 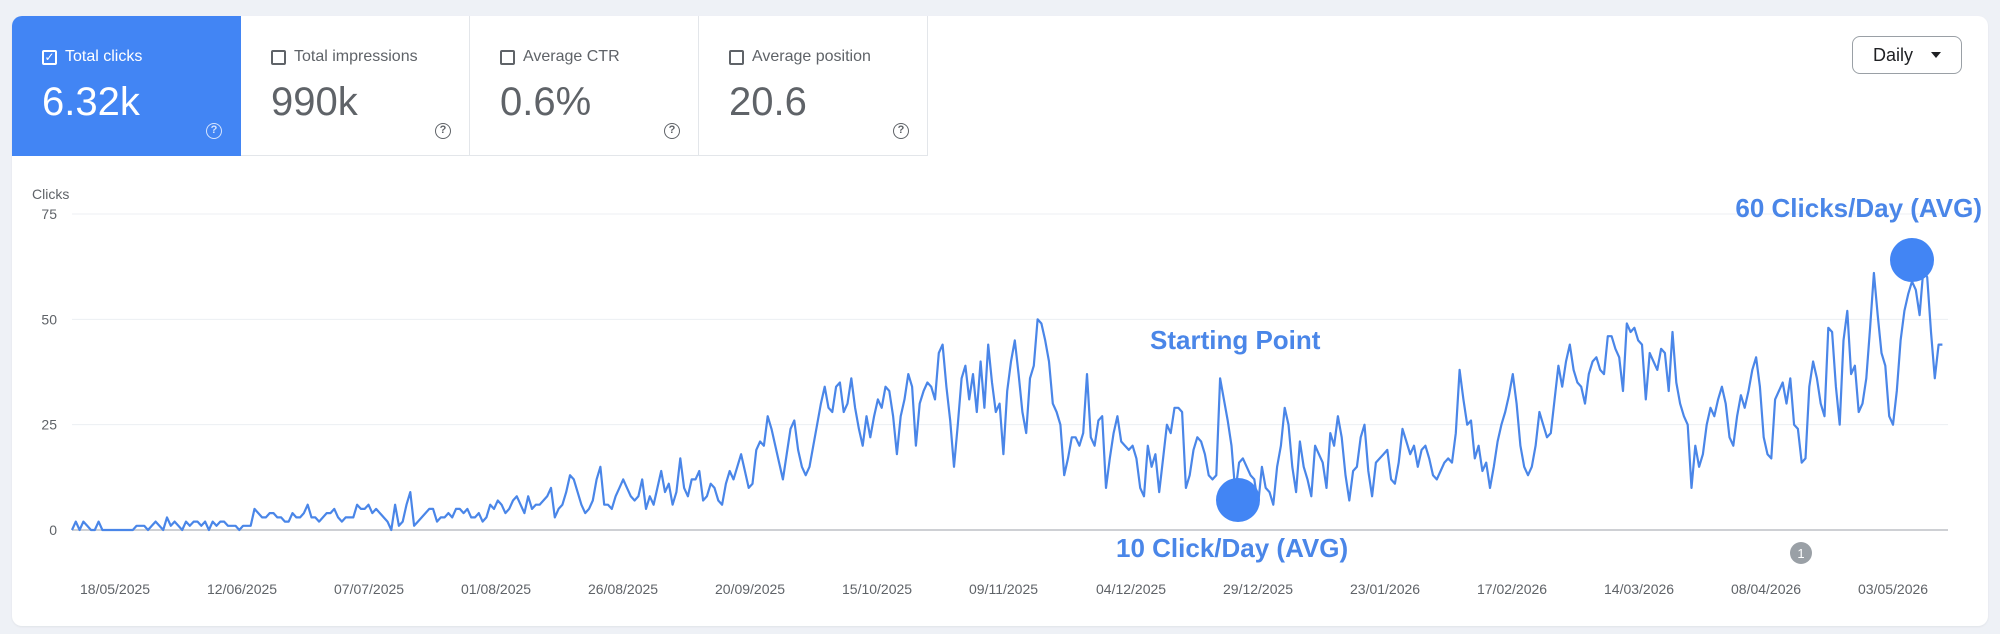 I want to click on annotation-badge, so click(x=1801, y=553).